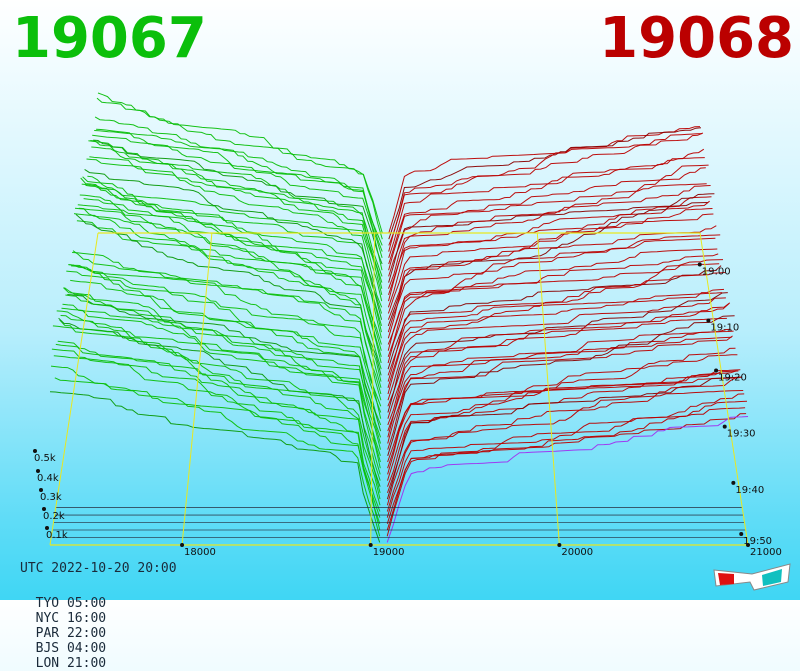 The height and width of the screenshot is (671, 800). I want to click on time-tick-label: 19:40, so click(749, 490).